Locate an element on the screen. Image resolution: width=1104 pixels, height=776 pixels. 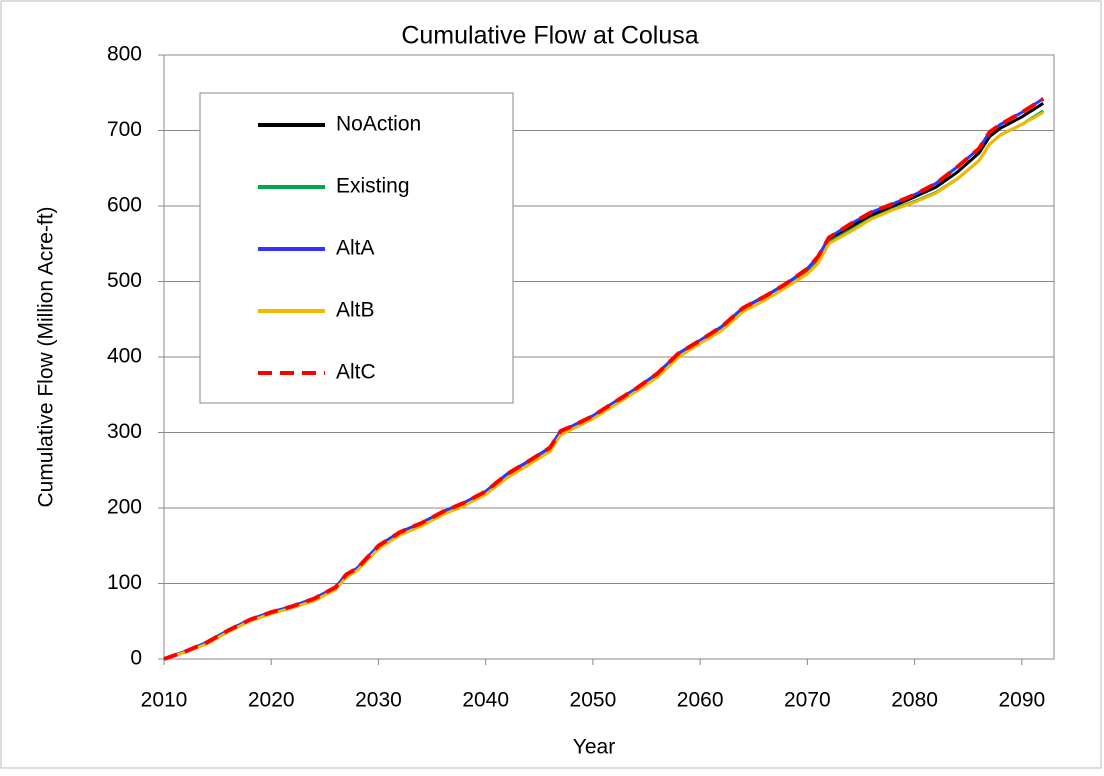
x-tick-label: 2050 is located at coordinates (593, 700).